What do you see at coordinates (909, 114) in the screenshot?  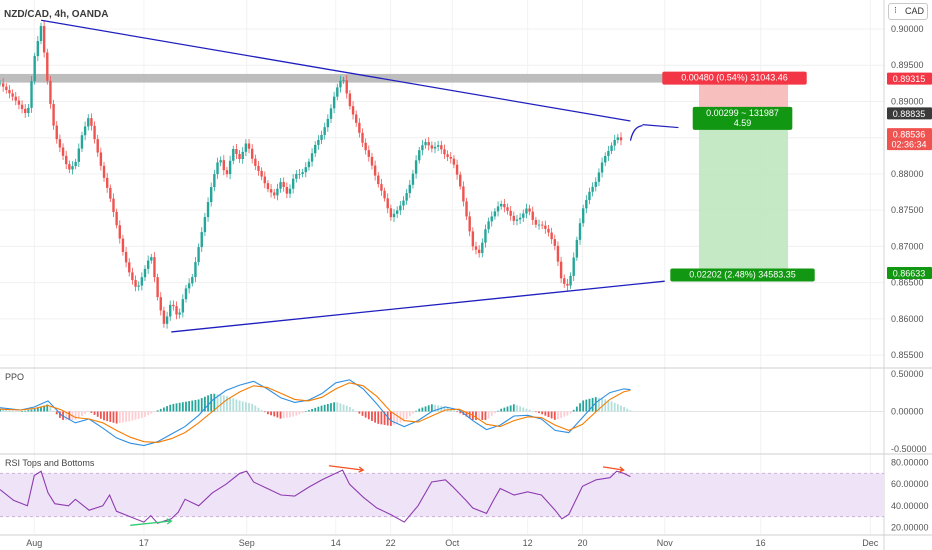 I see `price-tag-text: 0.88835` at bounding box center [909, 114].